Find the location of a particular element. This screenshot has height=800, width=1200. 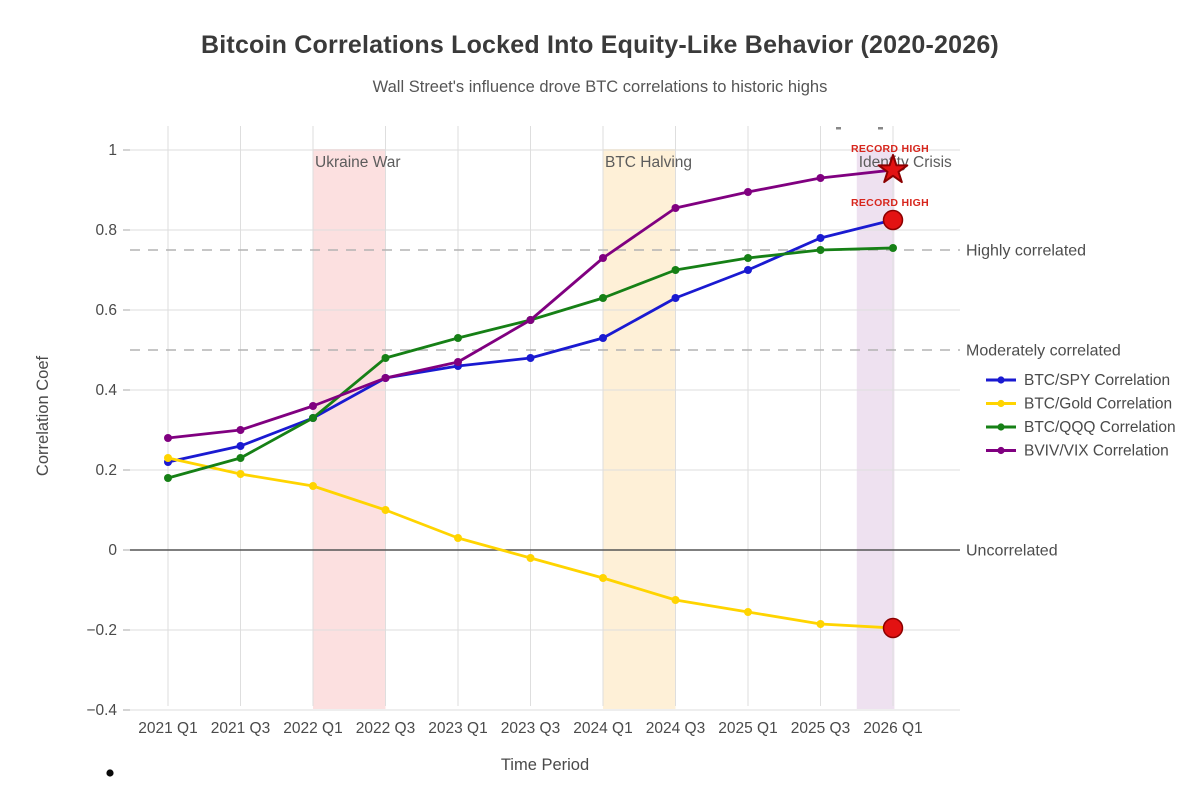

x-tick-label-2024-q1: 2024 Q1 is located at coordinates (602, 728).